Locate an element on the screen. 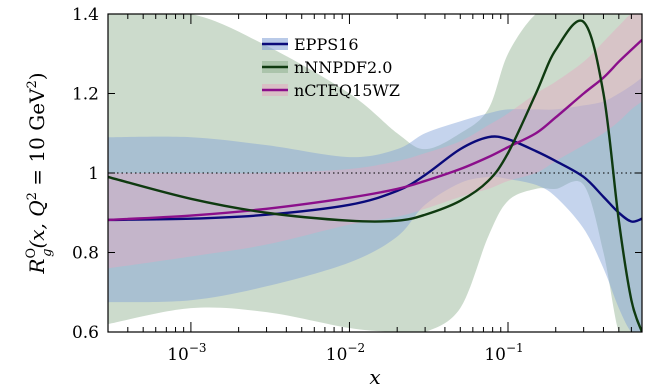 The width and height of the screenshot is (655, 390). x-tick-label: 10⁻³ is located at coordinates (186, 353).